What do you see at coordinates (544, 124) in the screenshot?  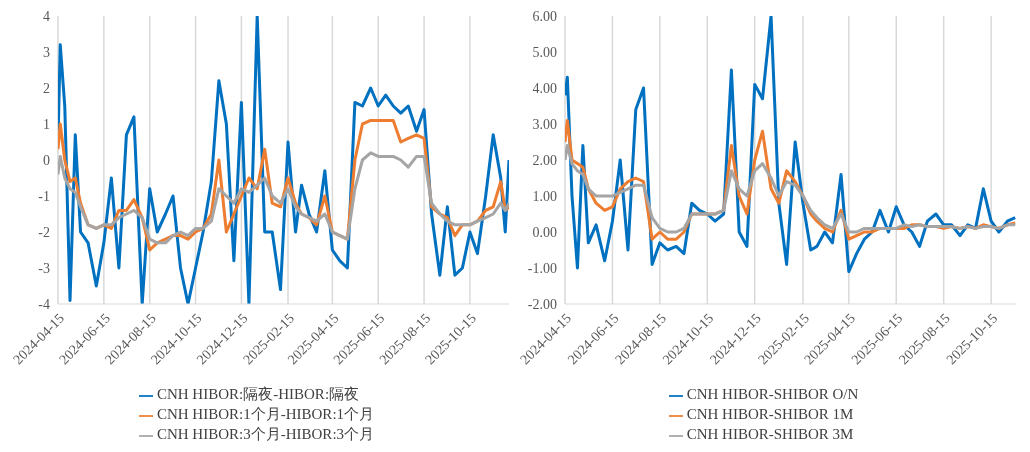 I see `y-tick-label: 3.00` at bounding box center [544, 124].